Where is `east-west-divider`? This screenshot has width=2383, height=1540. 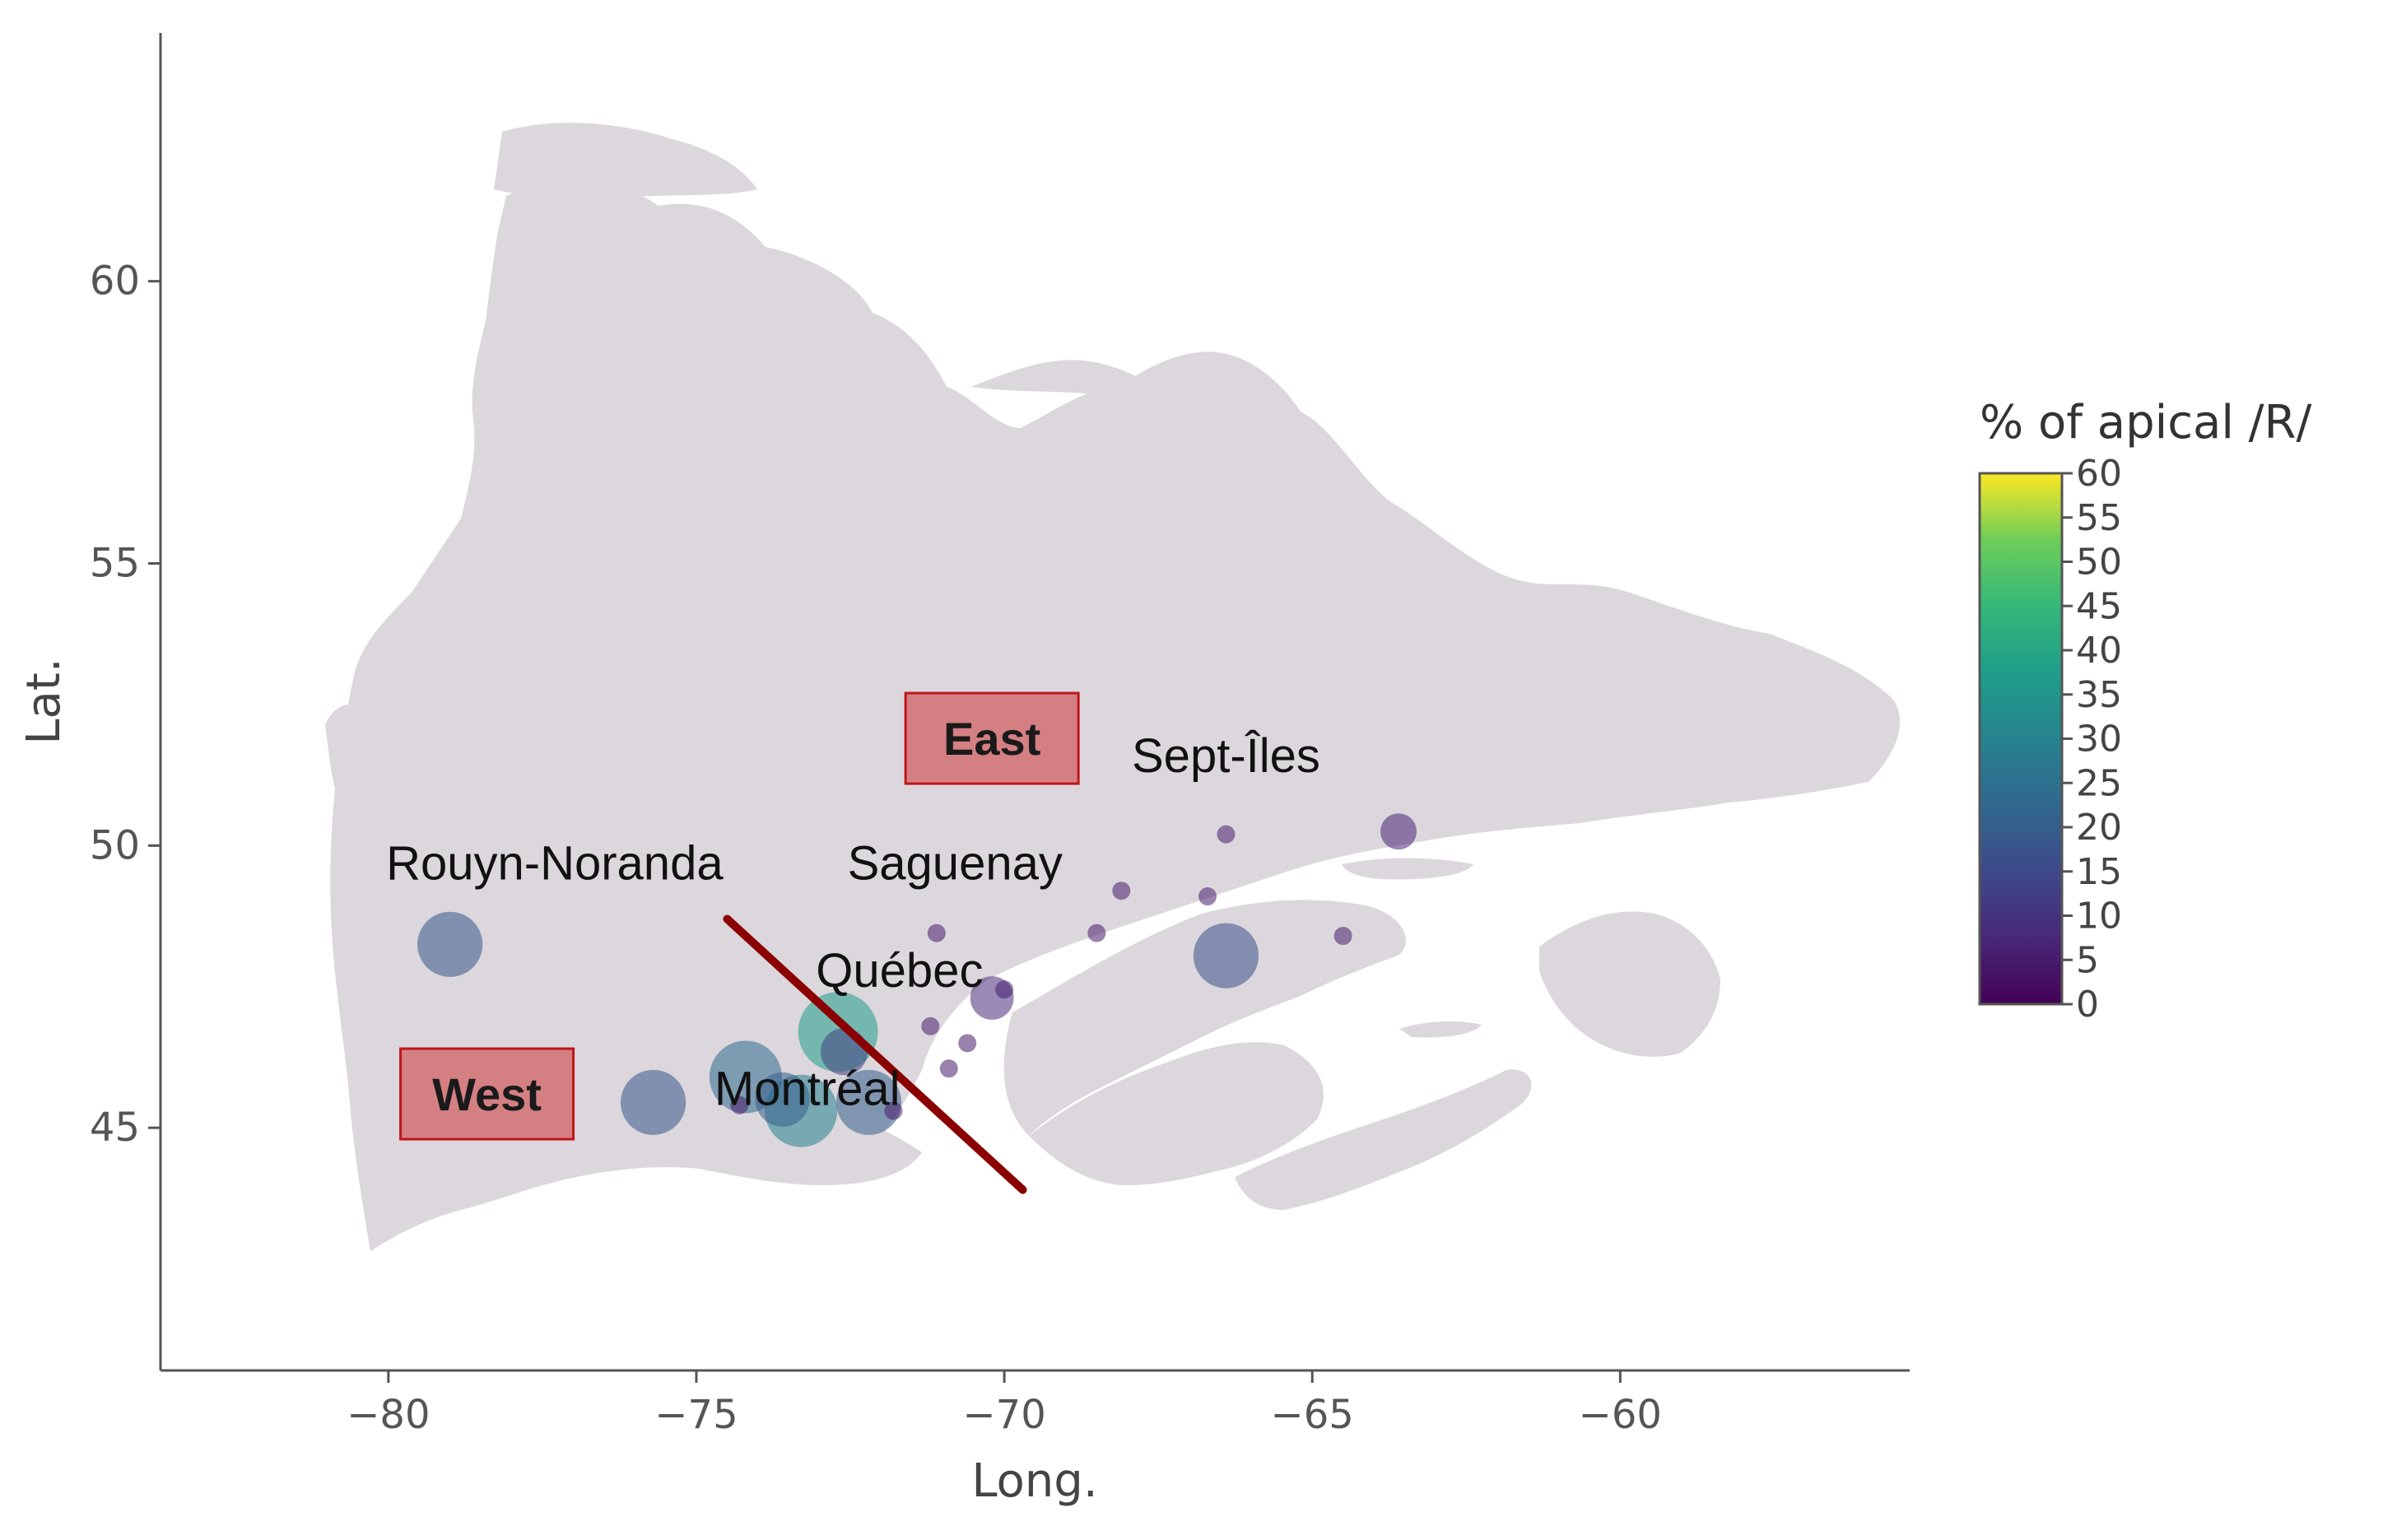
east-west-divider is located at coordinates (875, 1054).